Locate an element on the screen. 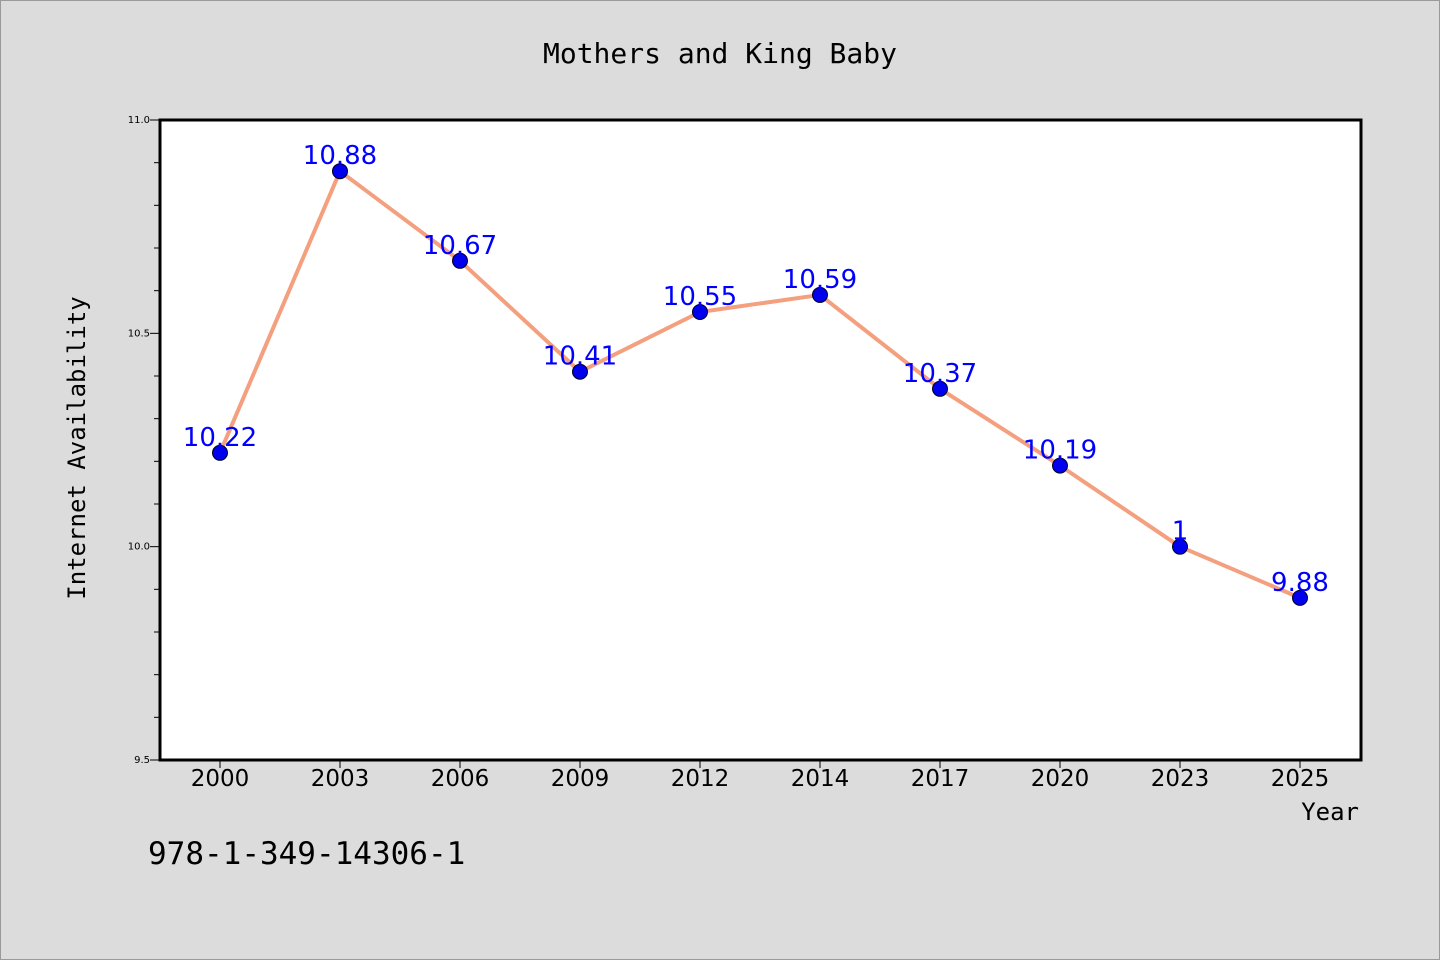 Image resolution: width=1440 pixels, height=960 pixels. data-label: 10.55 is located at coordinates (700, 297).